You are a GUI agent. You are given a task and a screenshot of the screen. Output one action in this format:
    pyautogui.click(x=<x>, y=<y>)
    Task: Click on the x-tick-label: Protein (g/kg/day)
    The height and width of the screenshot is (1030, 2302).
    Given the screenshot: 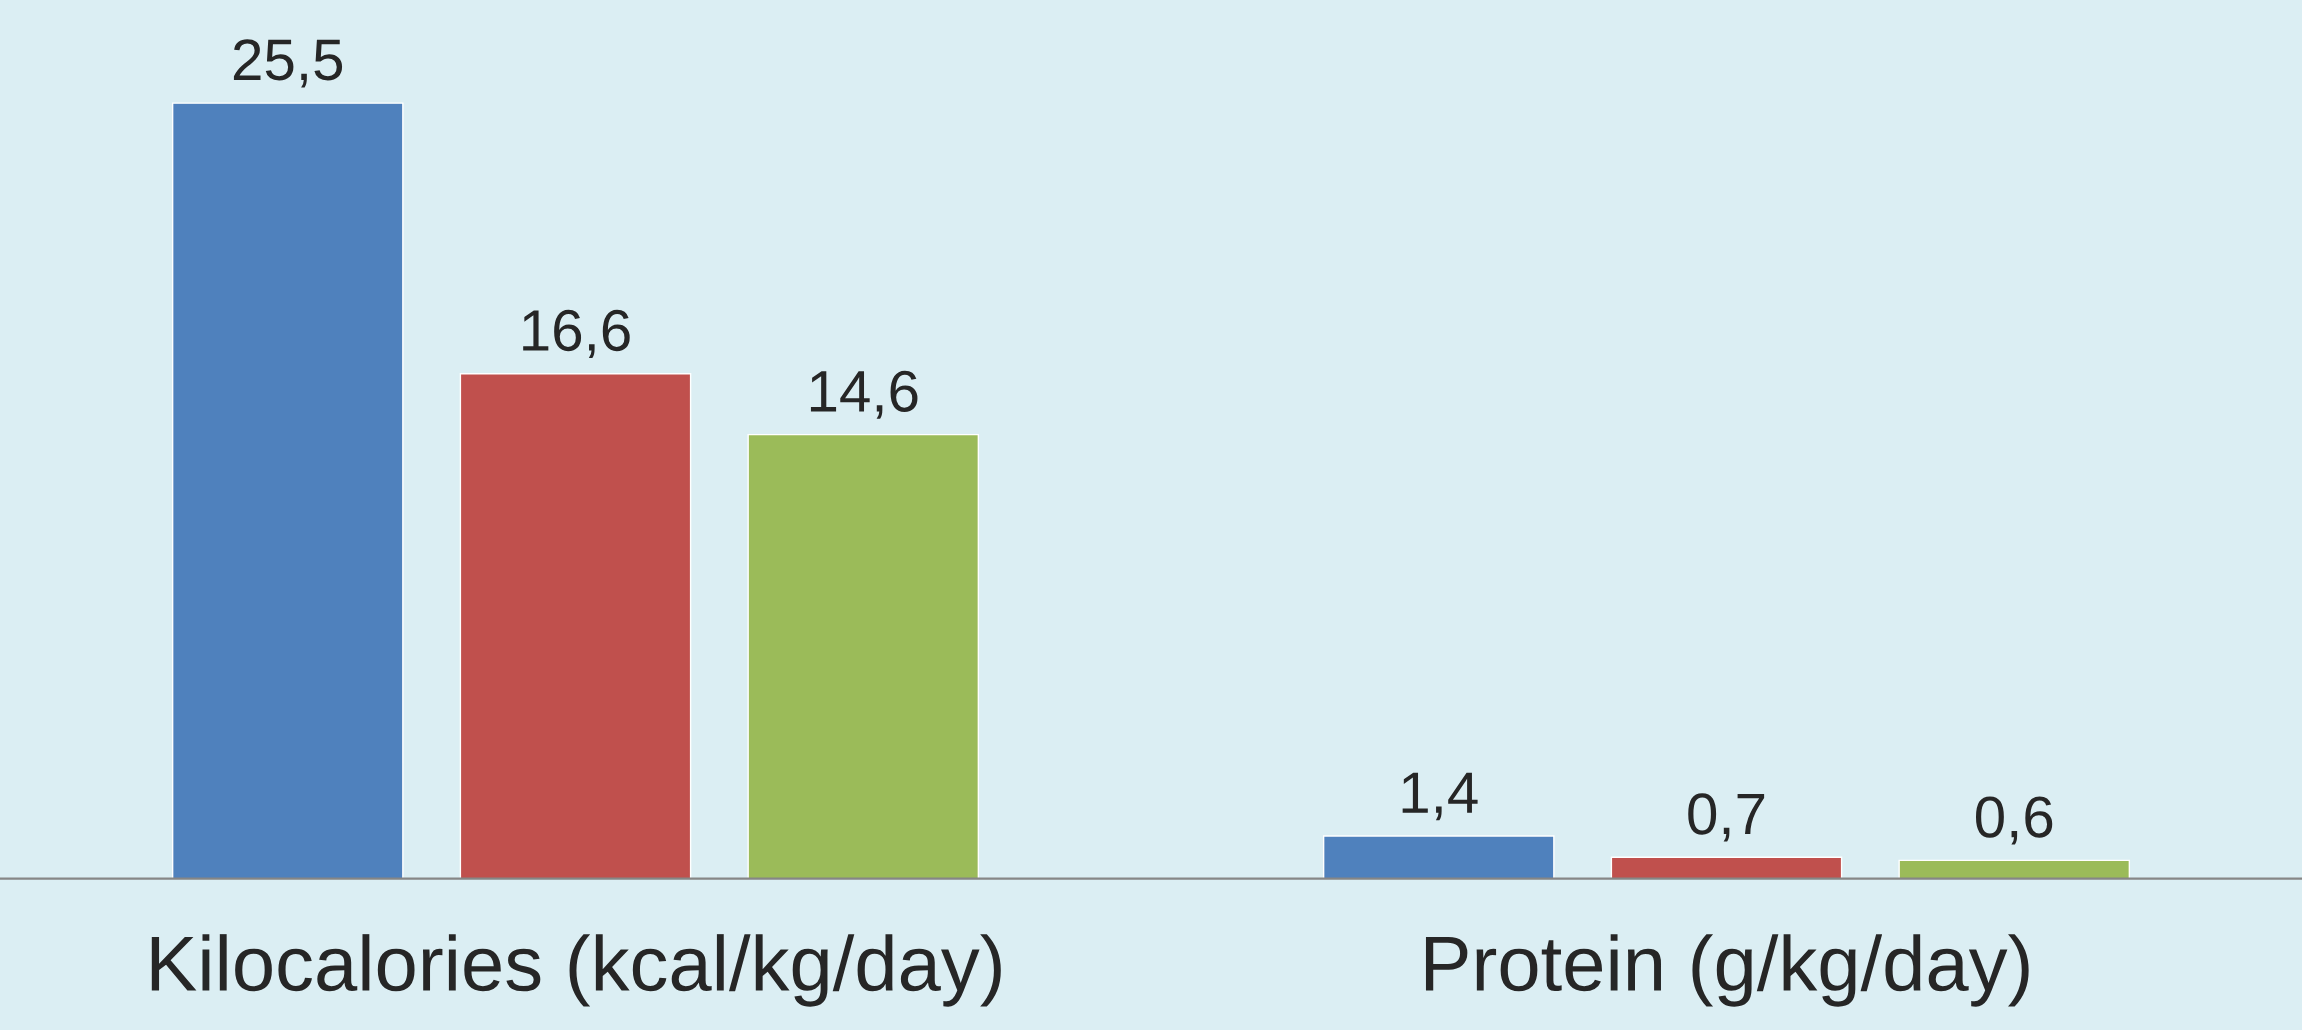 What is the action you would take?
    pyautogui.click(x=1727, y=970)
    